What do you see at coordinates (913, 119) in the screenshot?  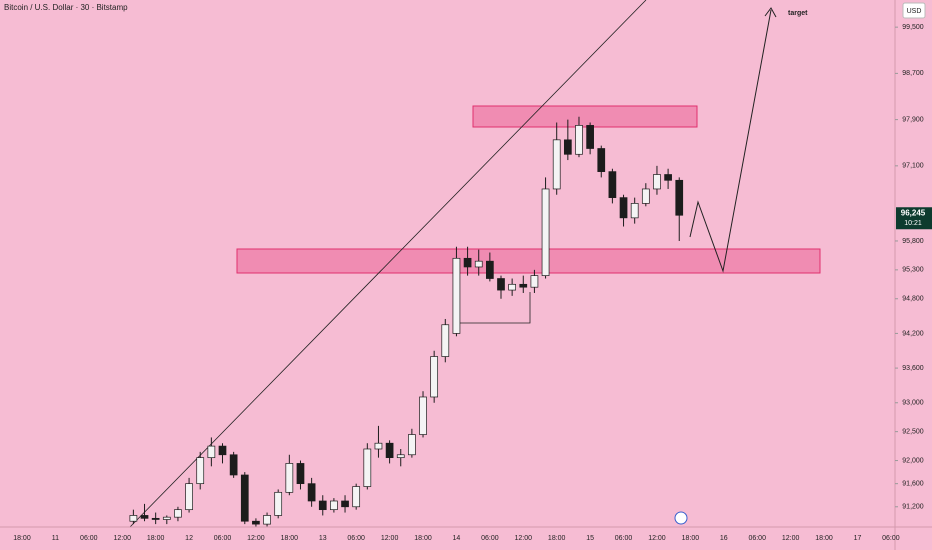 I see `y-tick-label: 97,900` at bounding box center [913, 119].